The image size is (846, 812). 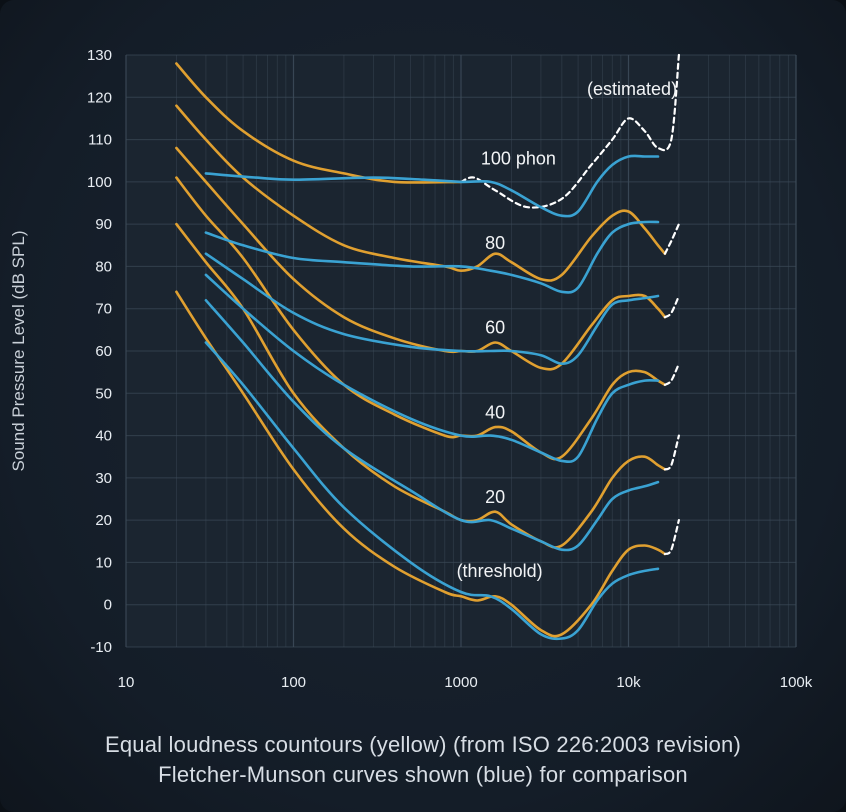 What do you see at coordinates (460, 682) in the screenshot?
I see `x-tick-label: 1000` at bounding box center [460, 682].